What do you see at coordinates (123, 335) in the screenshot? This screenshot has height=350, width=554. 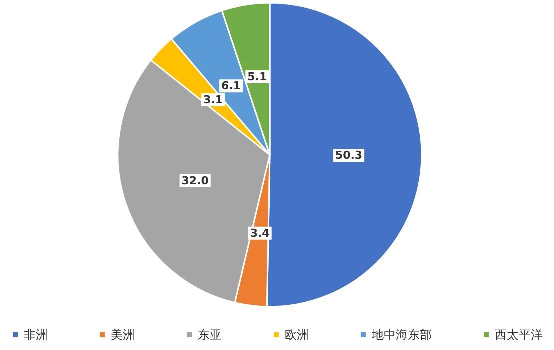 I see `legend-label: 美洲` at bounding box center [123, 335].